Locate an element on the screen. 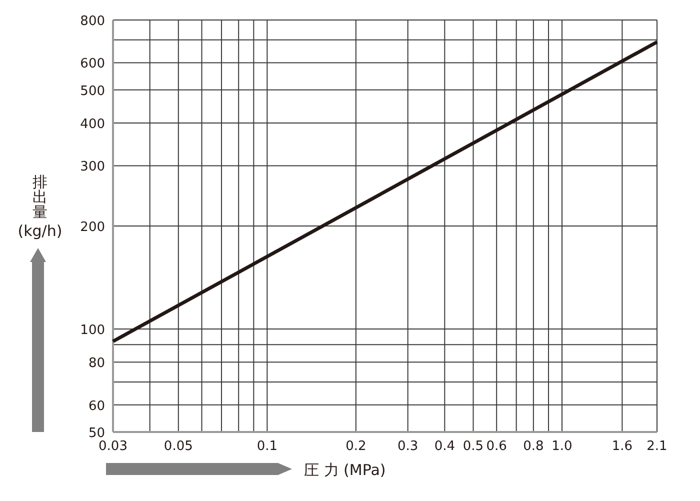  y-tick-label: 100 is located at coordinates (92, 330).